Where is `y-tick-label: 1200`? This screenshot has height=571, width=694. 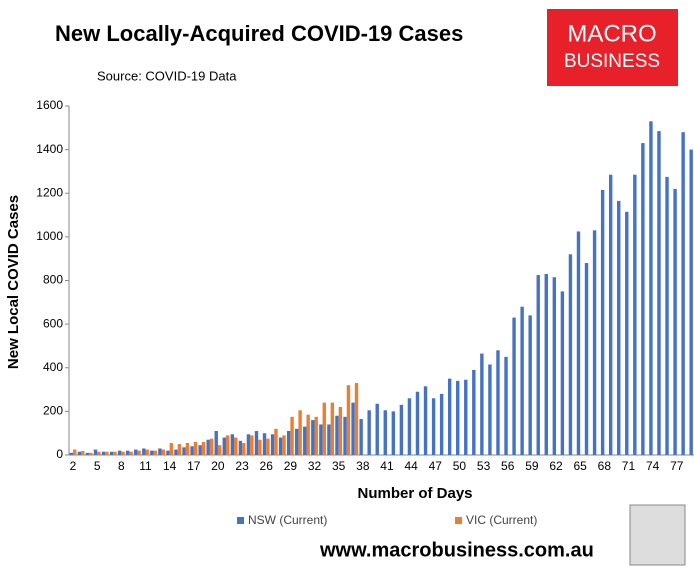
y-tick-label: 1200 is located at coordinates (49, 192).